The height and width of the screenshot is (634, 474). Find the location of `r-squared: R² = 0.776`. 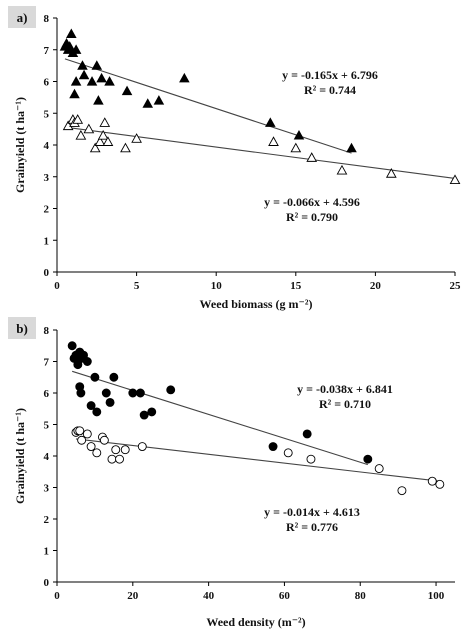

r-squared: R² = 0.776 is located at coordinates (312, 527).